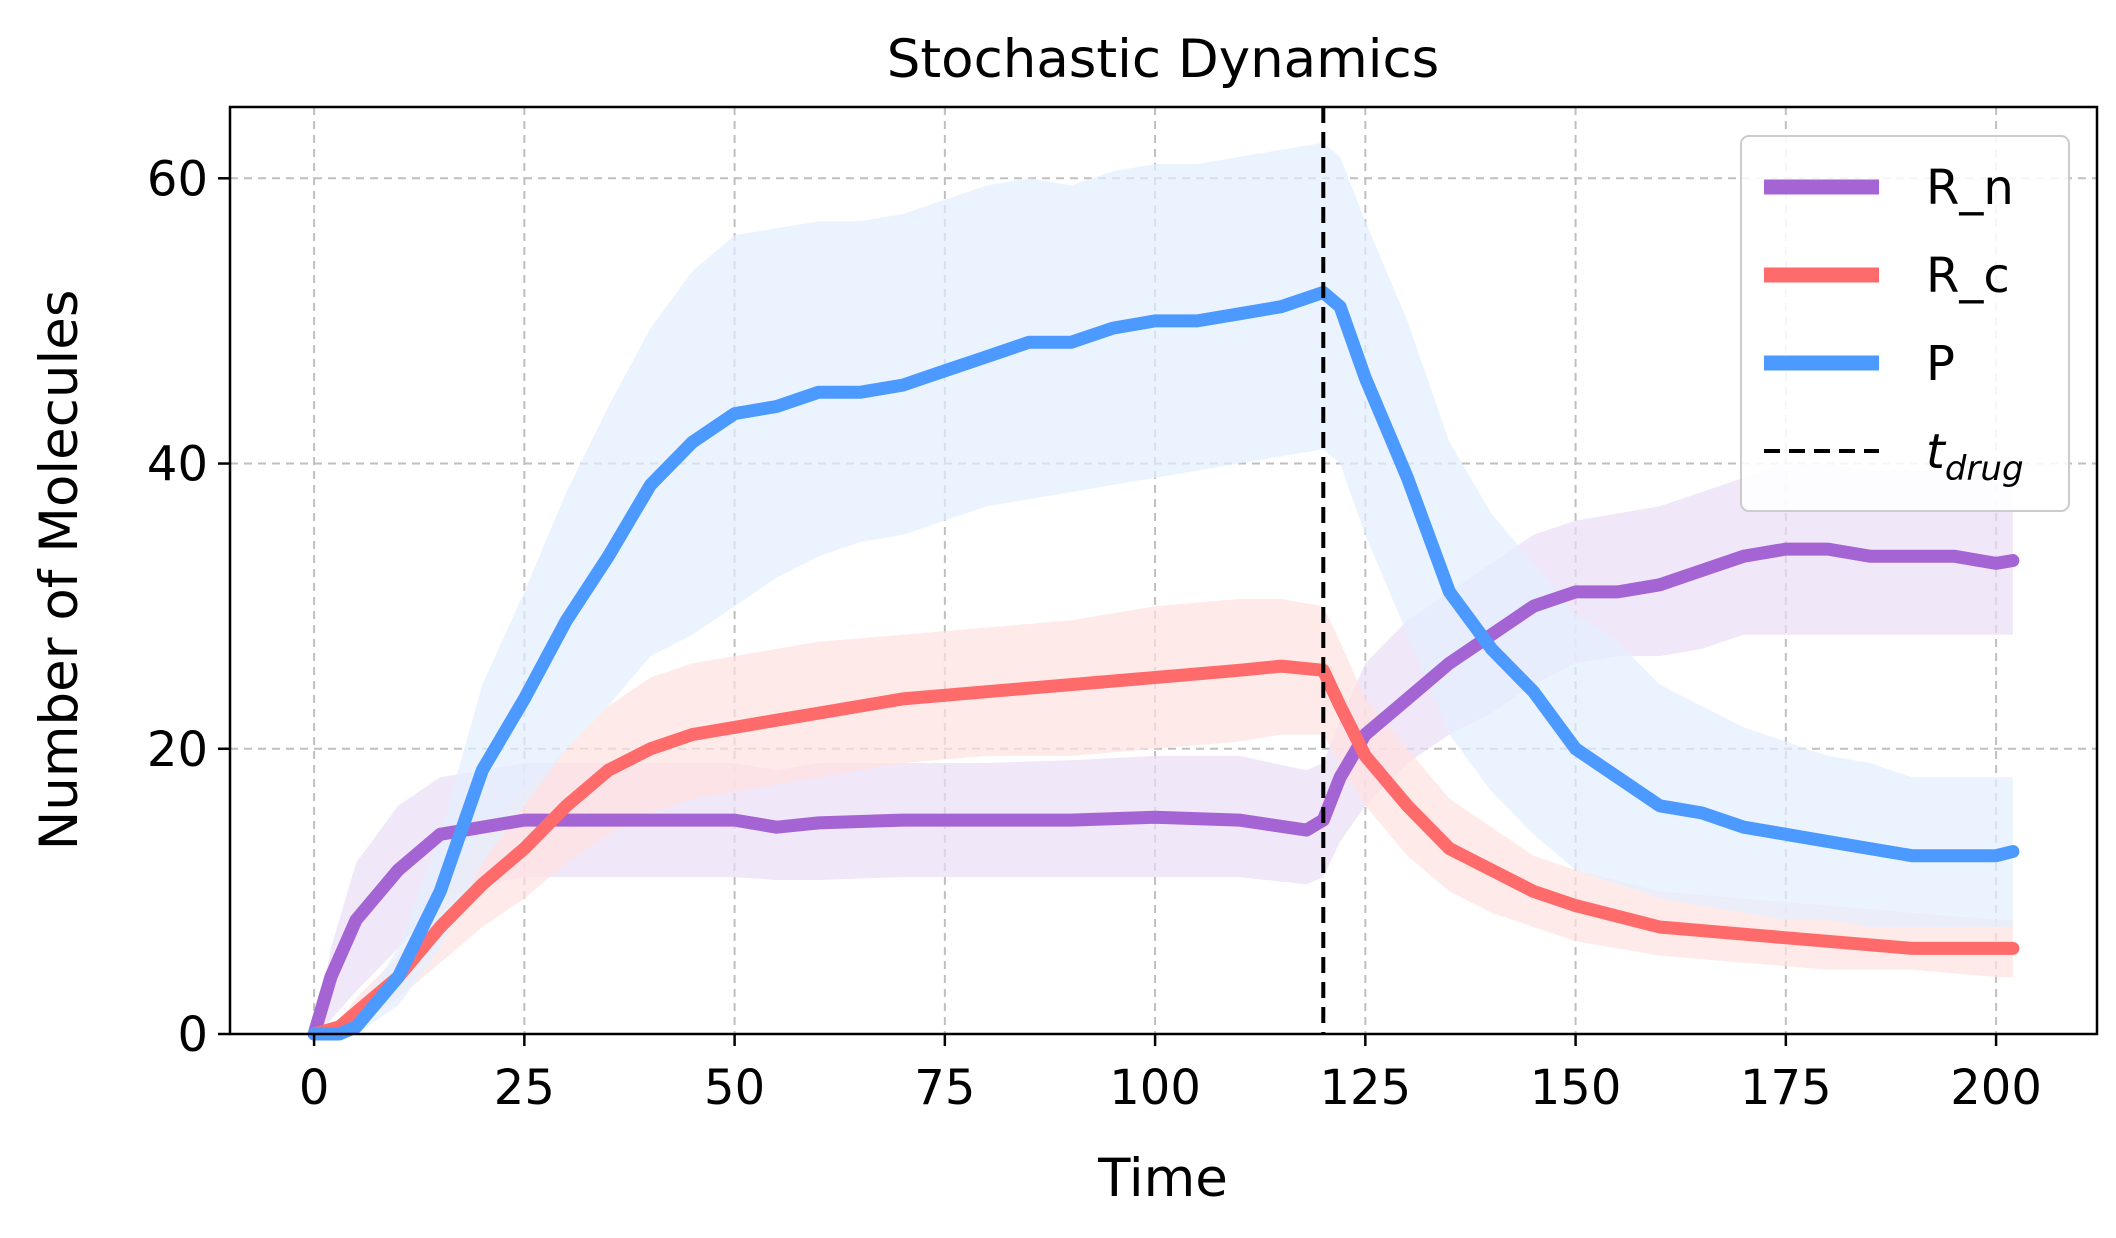  I want to click on x-tick-label-50: 50, so click(734, 1088).